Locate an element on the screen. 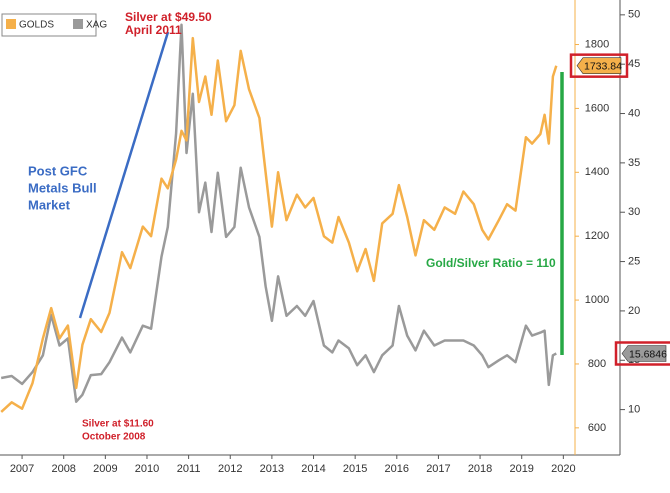 This screenshot has height=493, width=670. x-tick-label: 2007 is located at coordinates (22, 469).